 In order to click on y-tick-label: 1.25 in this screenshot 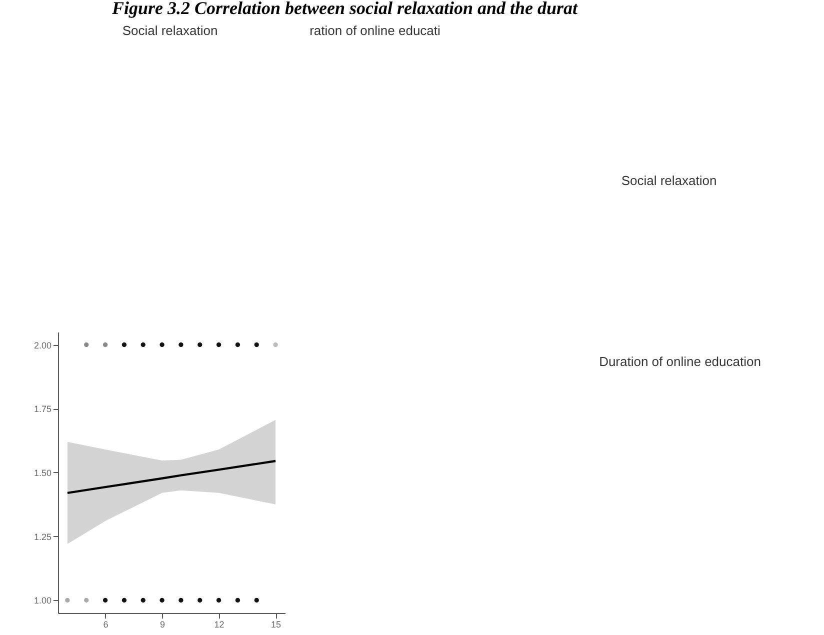, I will do `click(43, 537)`.